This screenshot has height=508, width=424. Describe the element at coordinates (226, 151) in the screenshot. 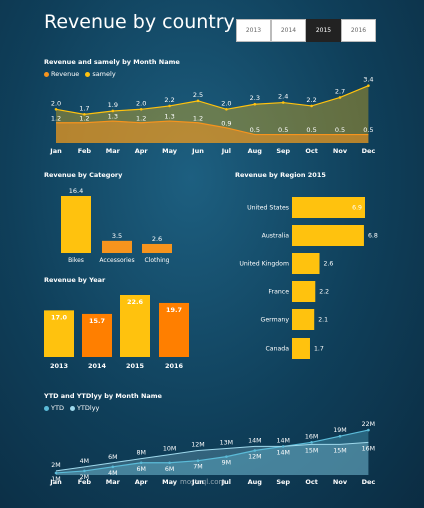

I see `month-tick-label: Jul` at that location.